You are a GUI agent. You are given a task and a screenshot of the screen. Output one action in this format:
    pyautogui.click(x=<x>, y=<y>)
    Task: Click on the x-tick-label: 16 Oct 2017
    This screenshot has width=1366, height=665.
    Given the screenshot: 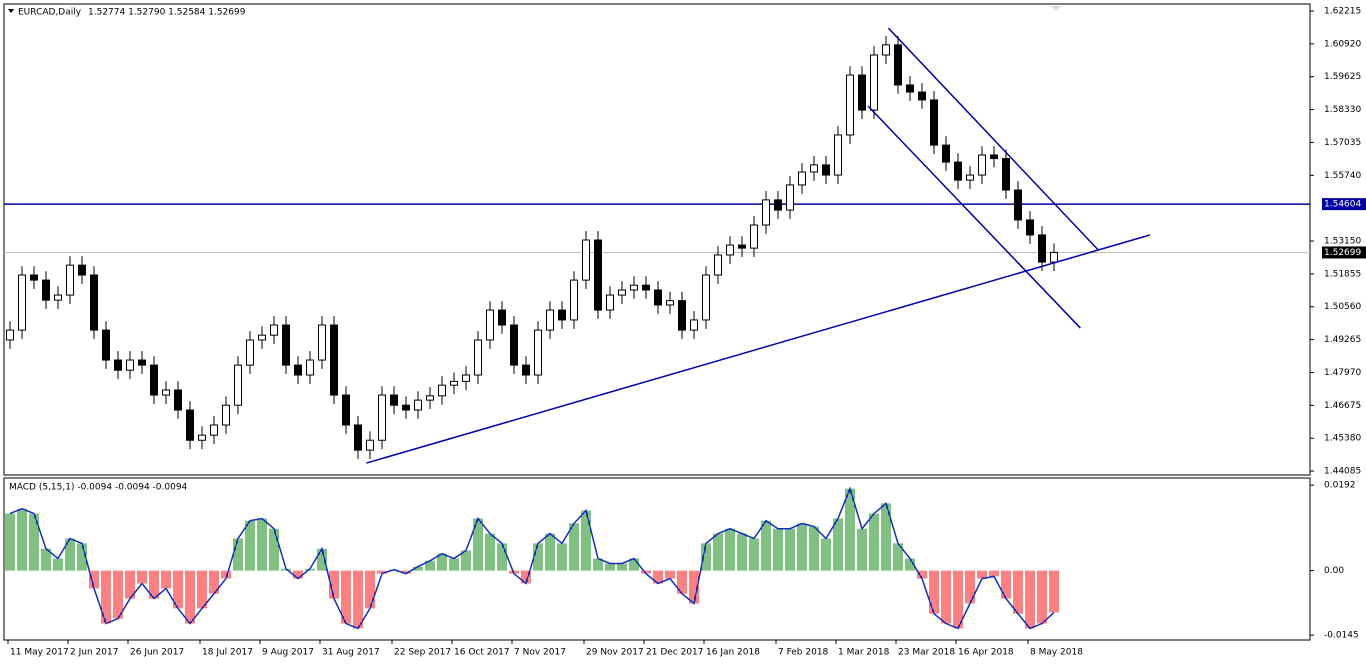 What is the action you would take?
    pyautogui.click(x=482, y=653)
    